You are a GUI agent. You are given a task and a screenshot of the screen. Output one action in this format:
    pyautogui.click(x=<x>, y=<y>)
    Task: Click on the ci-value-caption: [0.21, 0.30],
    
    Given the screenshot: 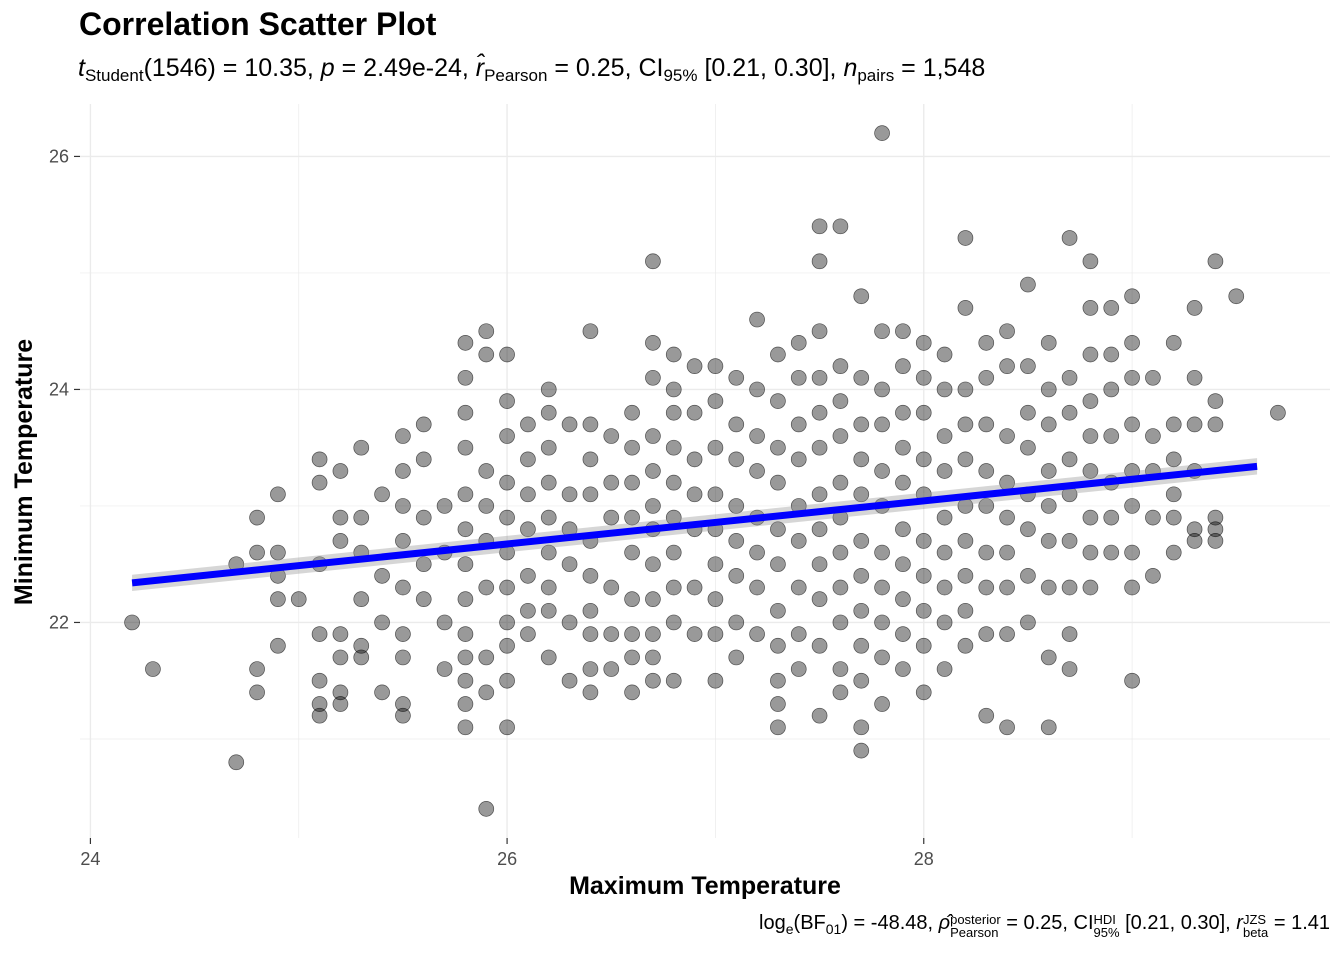 What is the action you would take?
    pyautogui.click(x=1178, y=923)
    